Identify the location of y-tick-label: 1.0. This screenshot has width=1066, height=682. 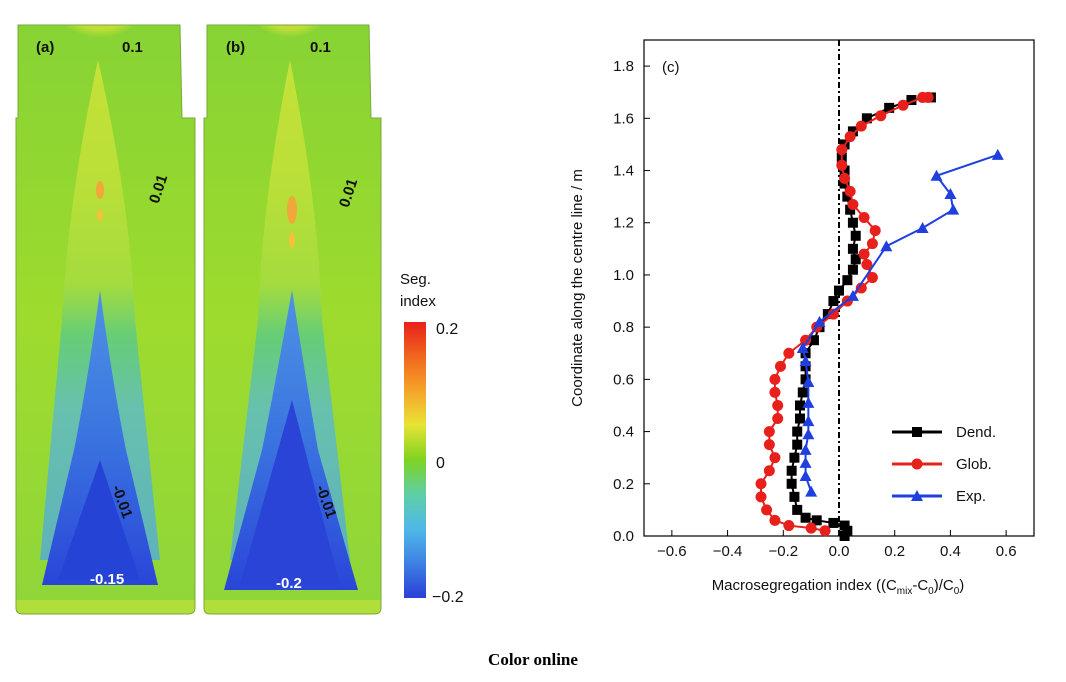
(623, 275).